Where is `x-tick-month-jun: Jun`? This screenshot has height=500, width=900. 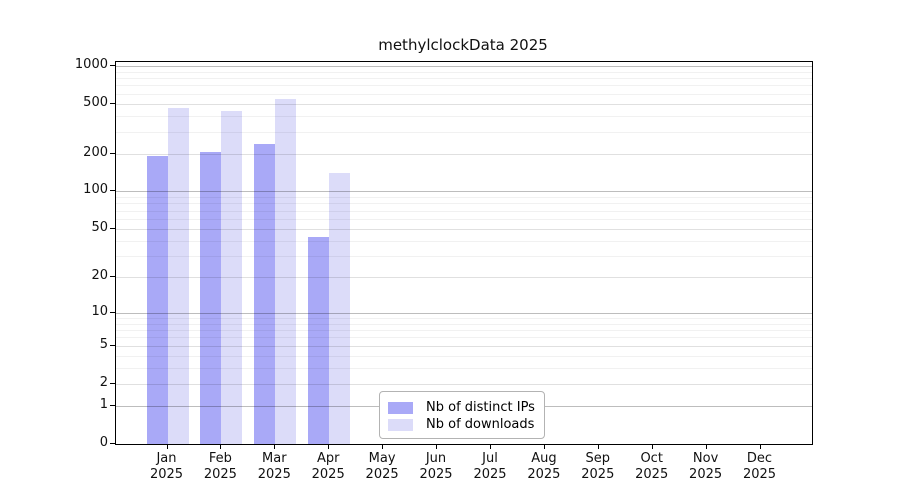 x-tick-month-jun: Jun is located at coordinates (436, 458).